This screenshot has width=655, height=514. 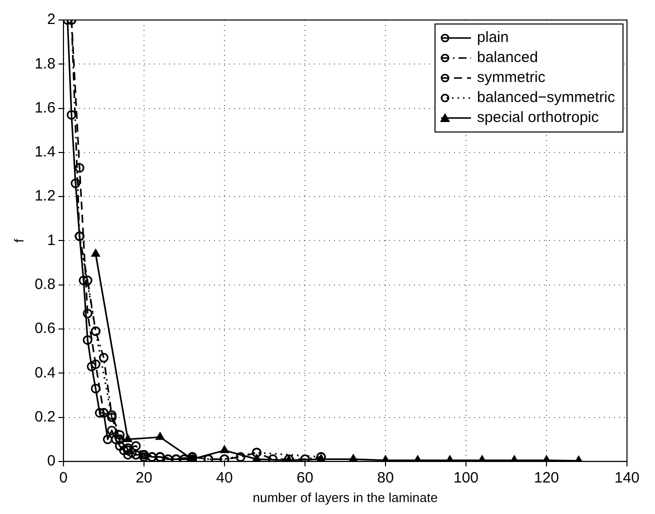 What do you see at coordinates (18, 240) in the screenshot?
I see `y-axis-title: f` at bounding box center [18, 240].